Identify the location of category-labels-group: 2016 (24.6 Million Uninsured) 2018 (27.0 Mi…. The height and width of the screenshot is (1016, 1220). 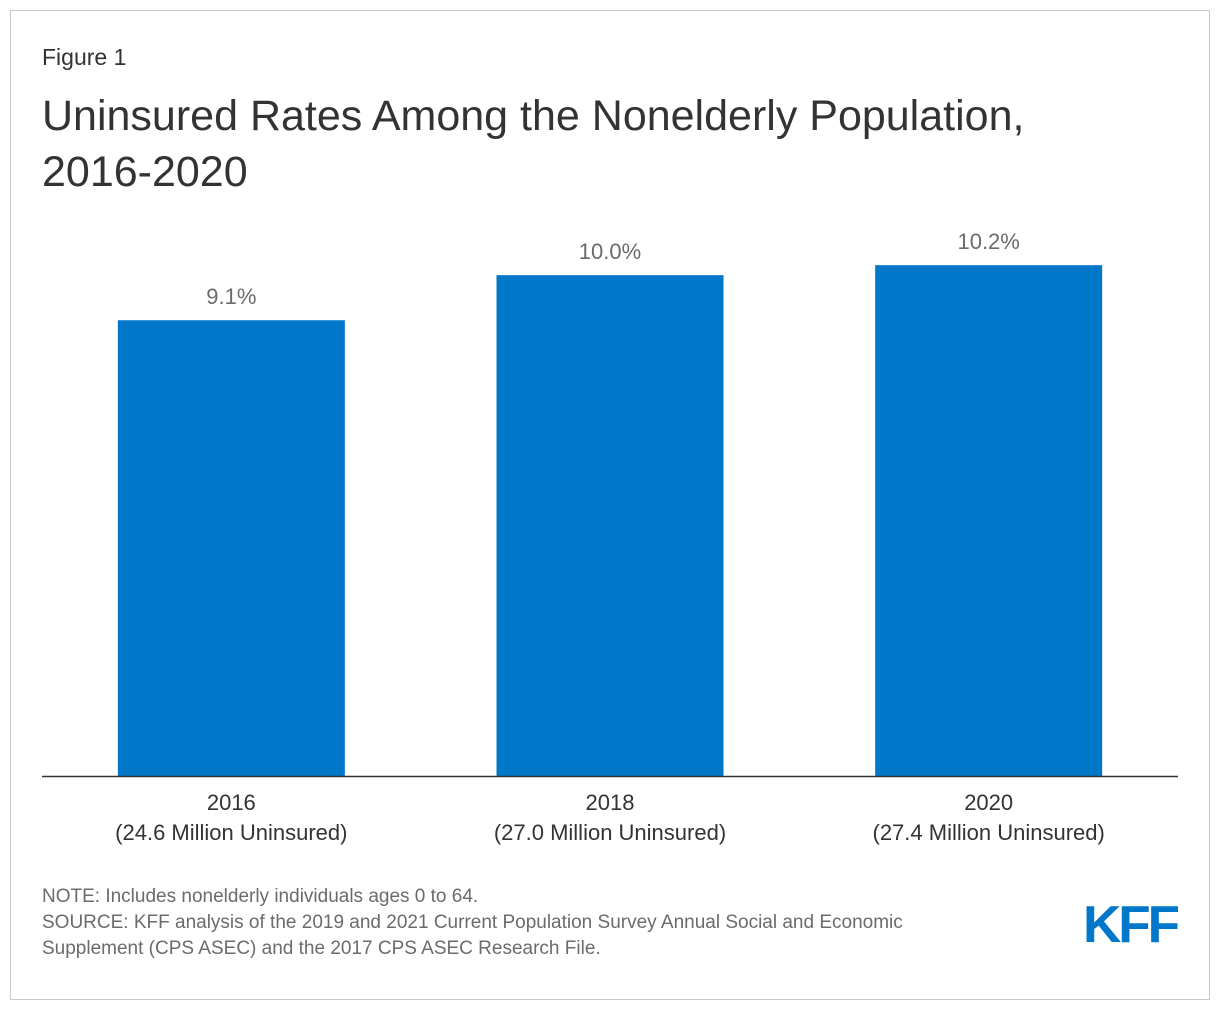
(610, 817).